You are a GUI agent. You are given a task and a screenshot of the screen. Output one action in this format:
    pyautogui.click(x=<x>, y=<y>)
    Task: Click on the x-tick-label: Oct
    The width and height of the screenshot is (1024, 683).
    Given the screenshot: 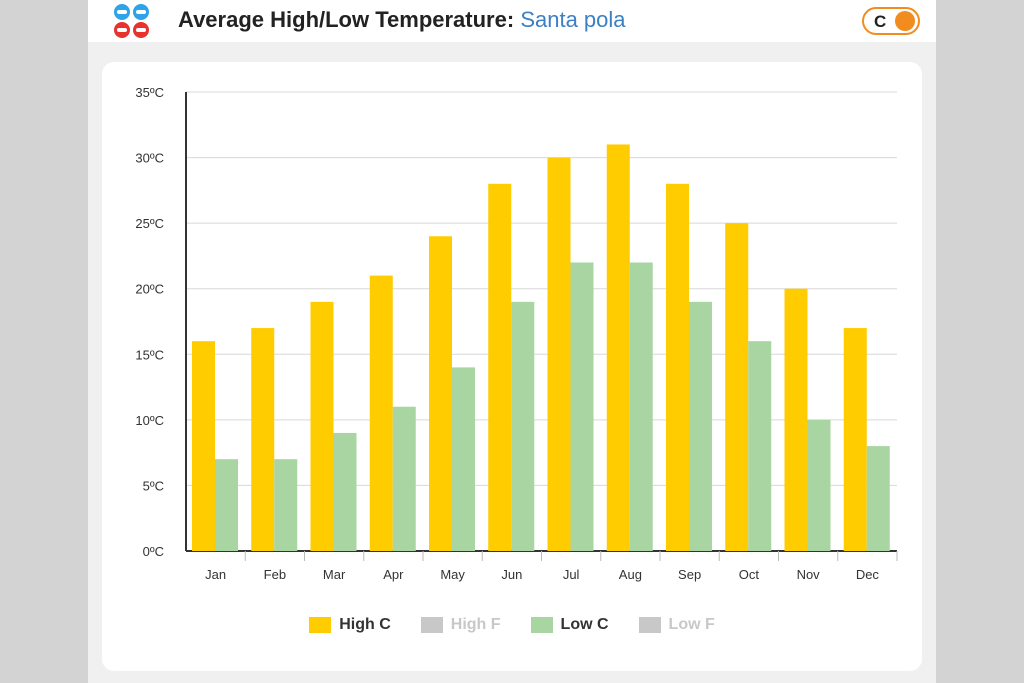 What is the action you would take?
    pyautogui.click(x=749, y=574)
    